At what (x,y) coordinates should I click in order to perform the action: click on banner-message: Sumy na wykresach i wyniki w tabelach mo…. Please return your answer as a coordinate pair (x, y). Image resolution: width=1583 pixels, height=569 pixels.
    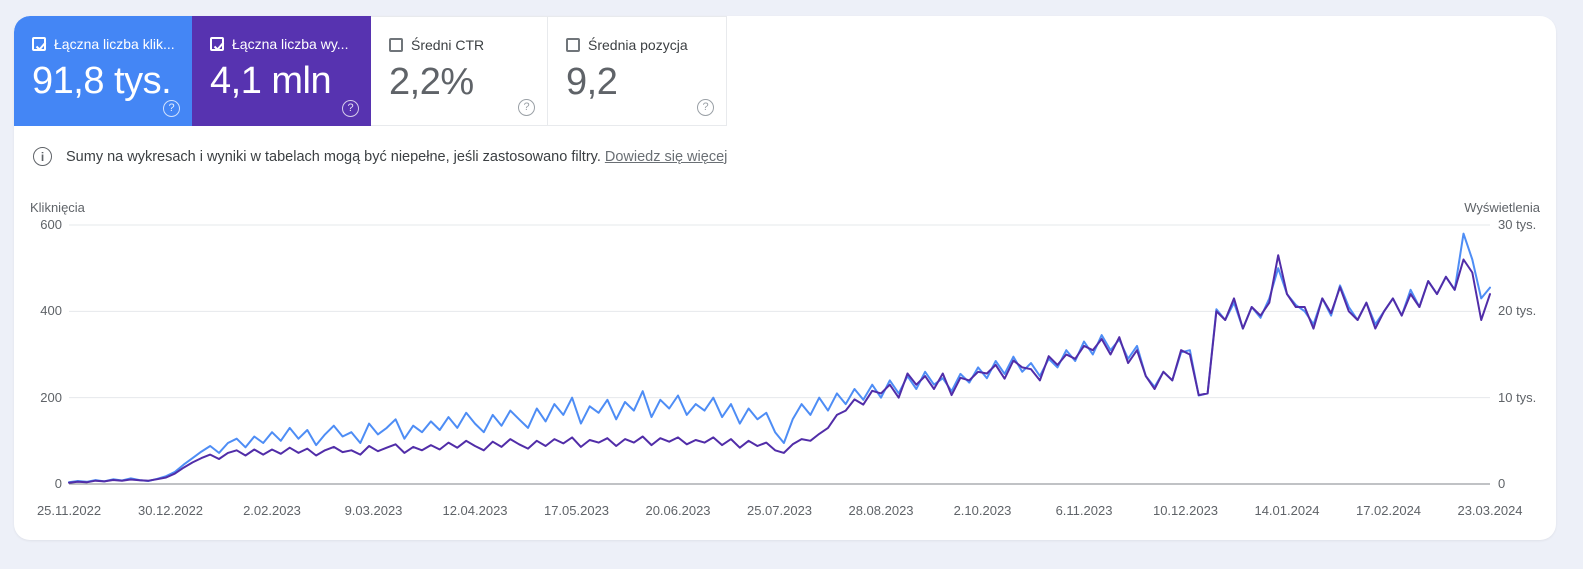
    Looking at the image, I should click on (333, 156).